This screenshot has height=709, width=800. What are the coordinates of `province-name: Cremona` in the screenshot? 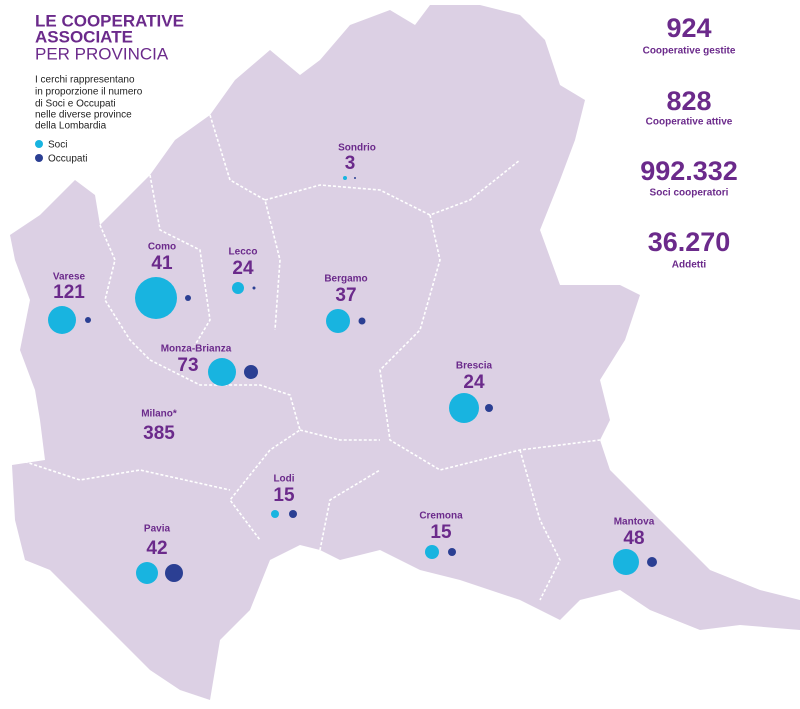 It's located at (441, 516).